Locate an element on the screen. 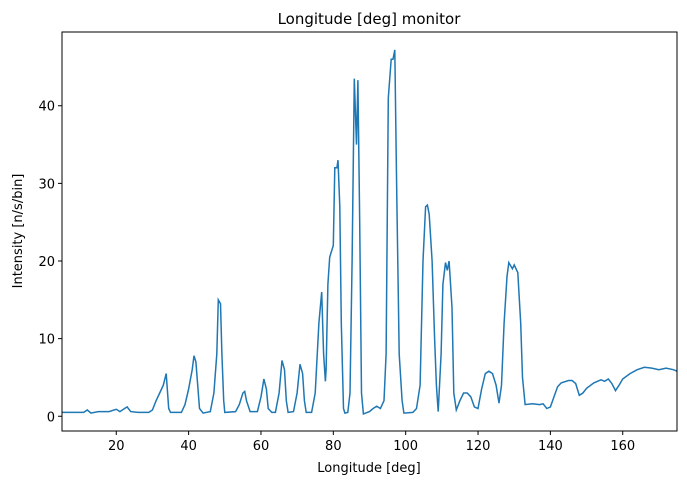 This screenshot has width=687, height=491. x-tick-label: 20 is located at coordinates (116, 446).